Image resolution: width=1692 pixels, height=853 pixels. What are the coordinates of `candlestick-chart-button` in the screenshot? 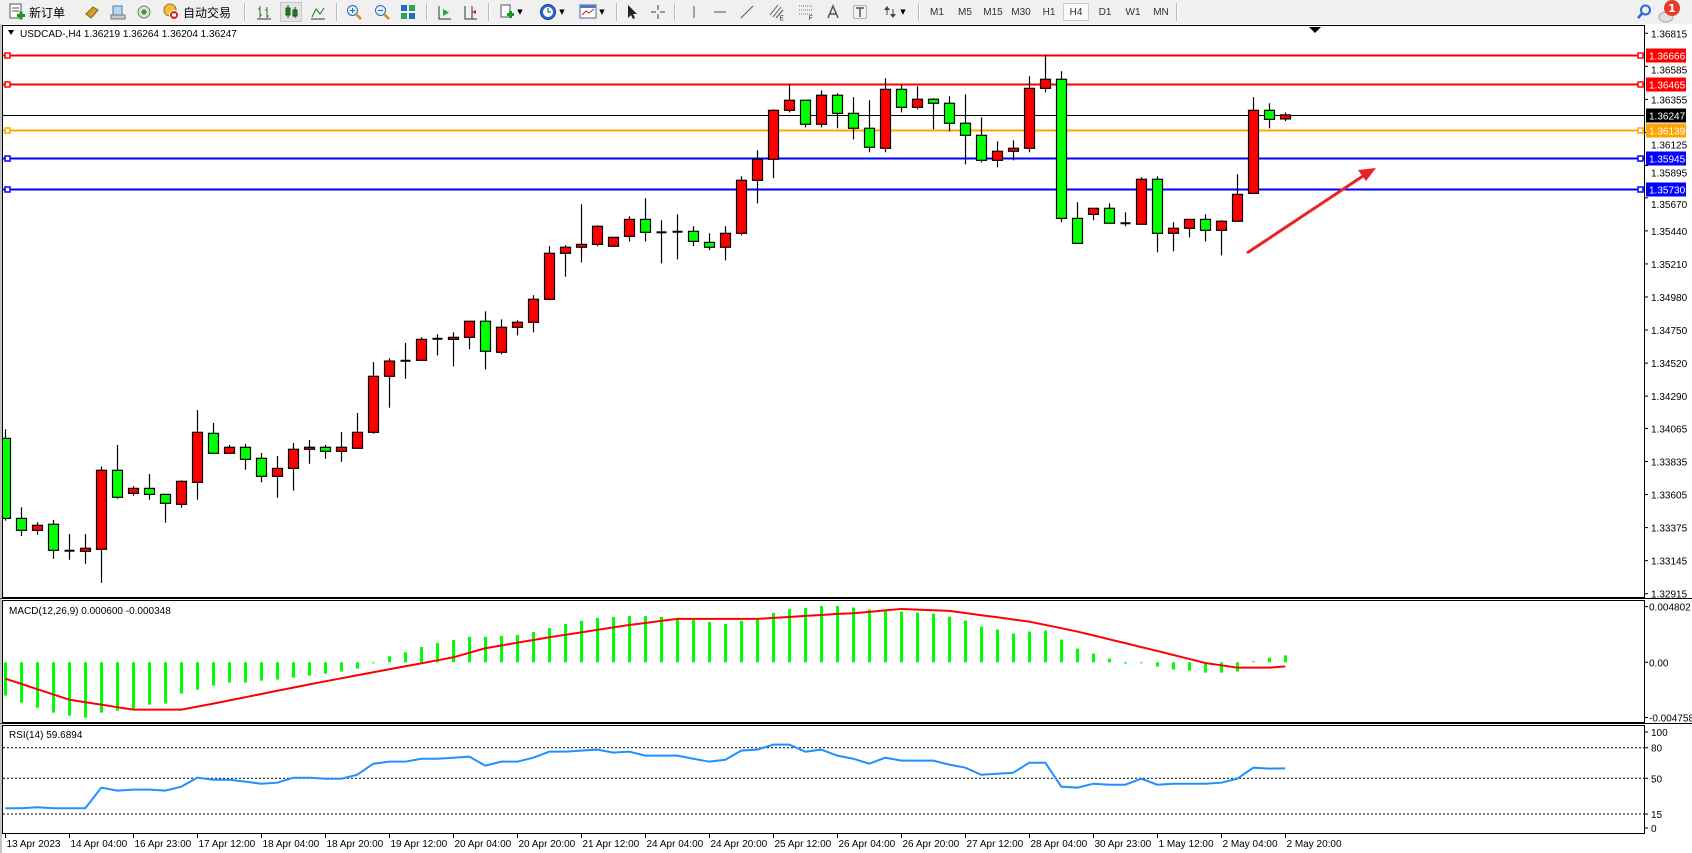 It's located at (291, 12).